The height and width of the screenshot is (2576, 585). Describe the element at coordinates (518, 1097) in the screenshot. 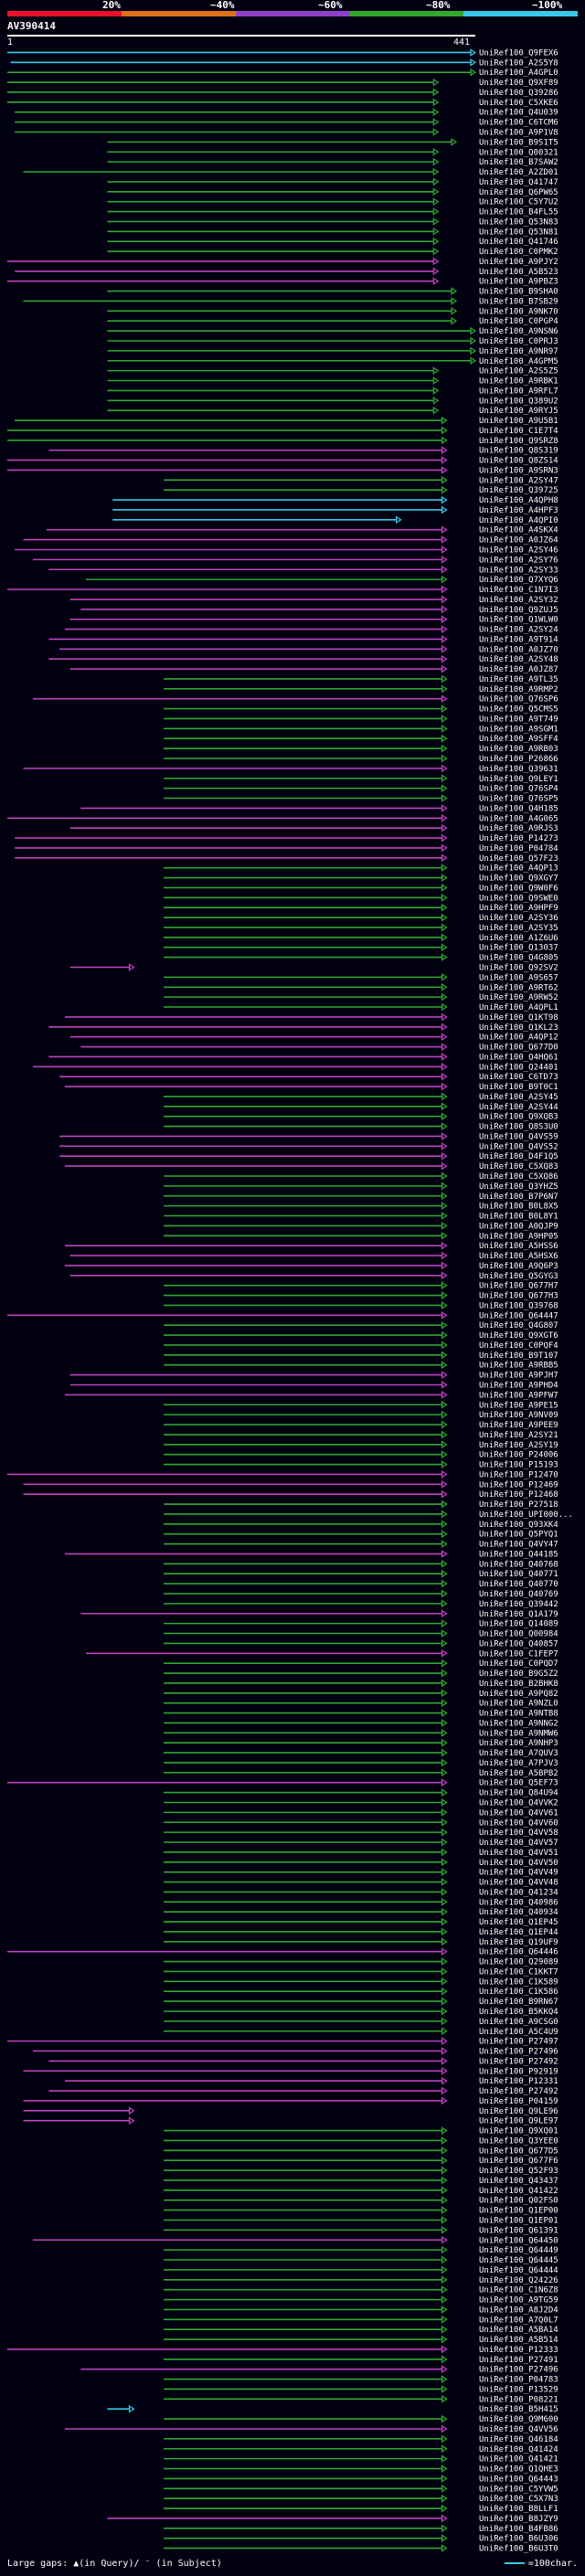

I see `hit-label: UniRef100_A2SY45` at that location.